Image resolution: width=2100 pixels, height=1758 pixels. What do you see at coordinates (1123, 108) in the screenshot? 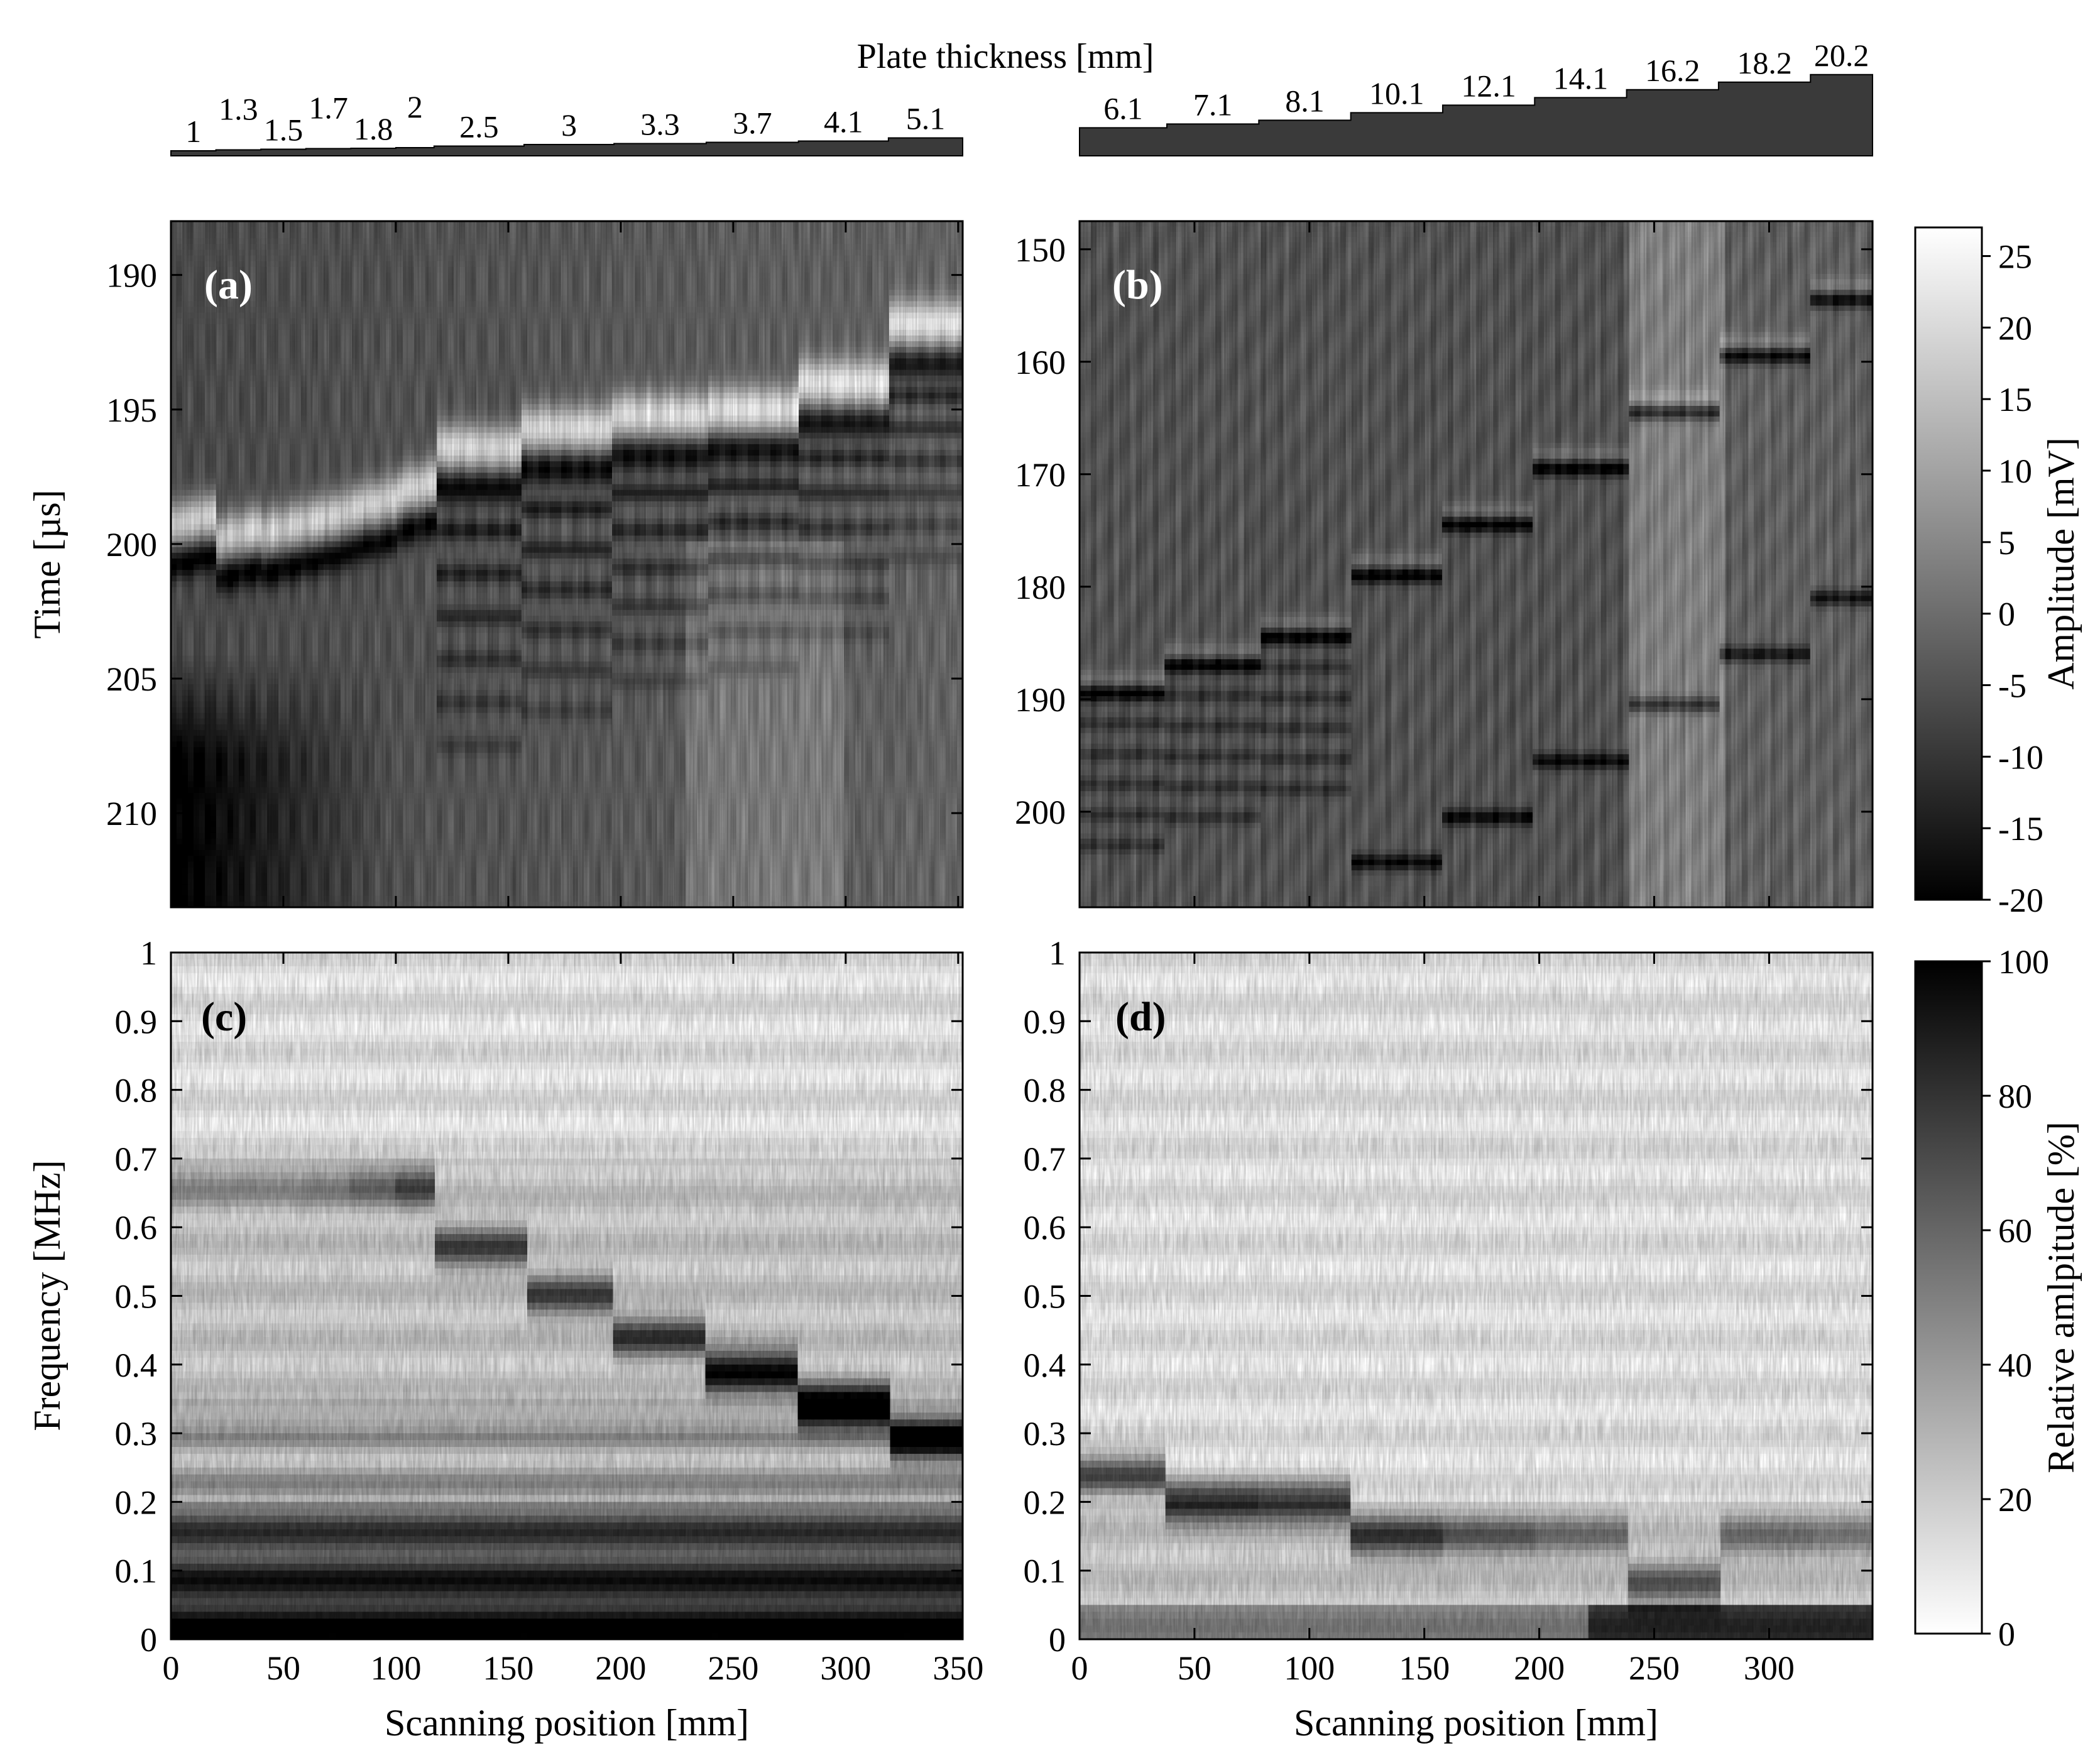
I see `thickness-label: 6.1` at bounding box center [1123, 108].